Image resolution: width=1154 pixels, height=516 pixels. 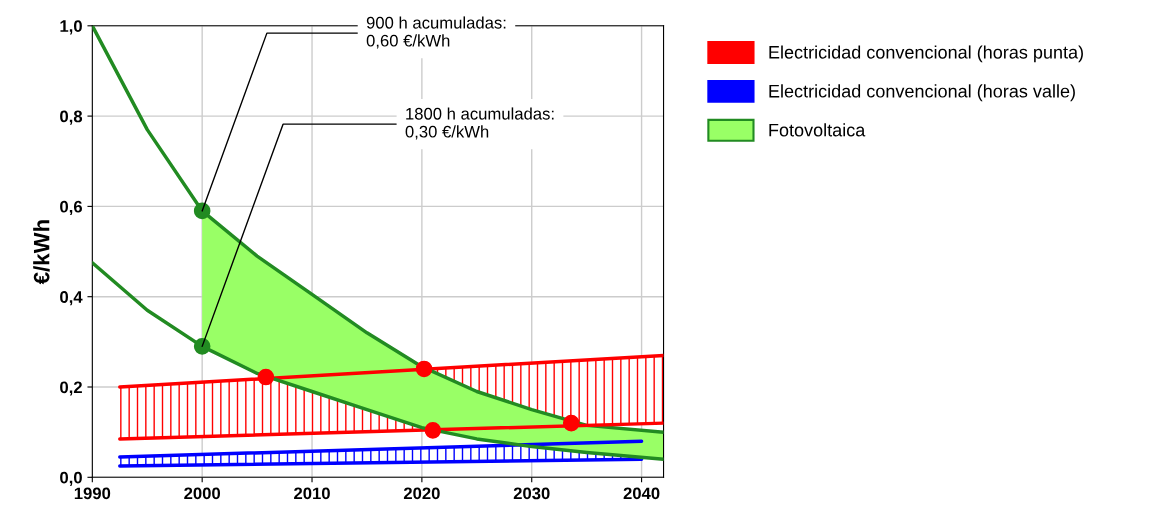 I want to click on x-tick-label: 2020, so click(x=421, y=493).